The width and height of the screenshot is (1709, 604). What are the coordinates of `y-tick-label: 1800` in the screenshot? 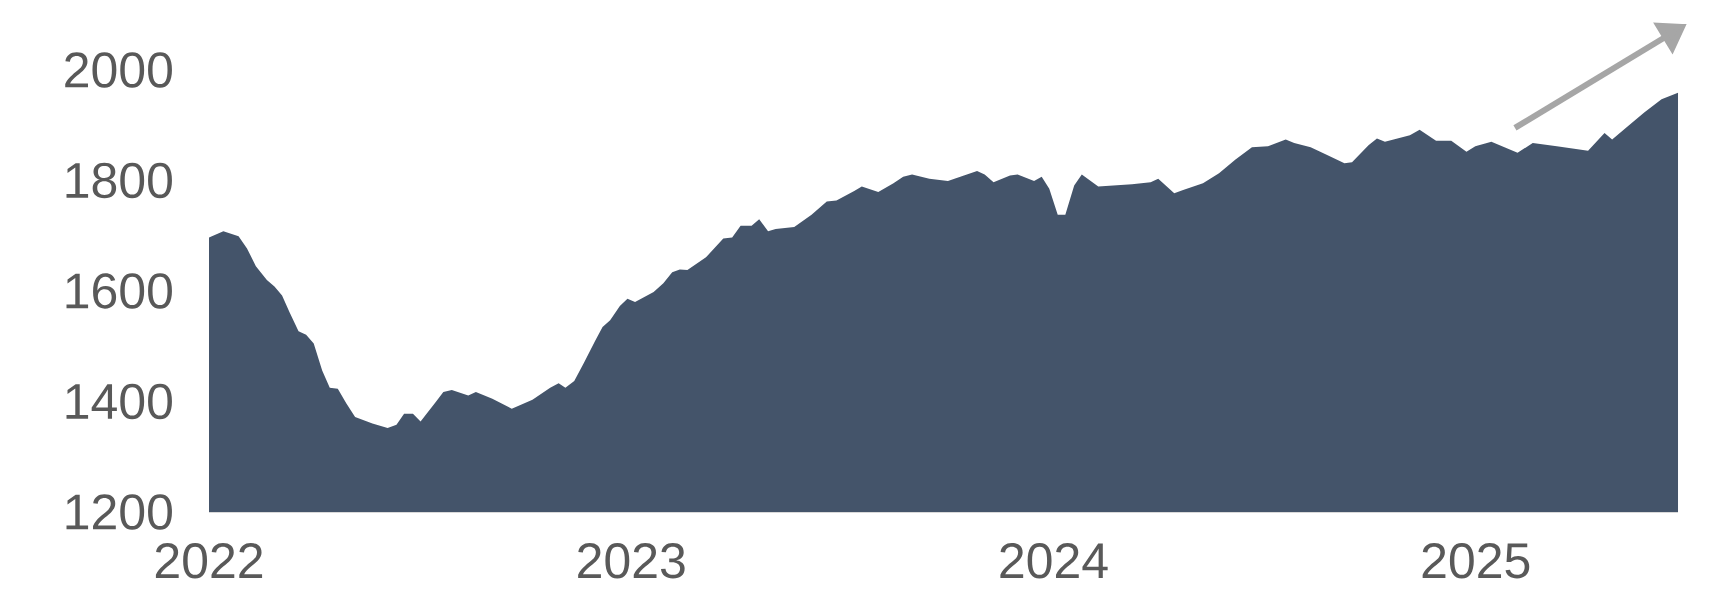 It's located at (119, 180).